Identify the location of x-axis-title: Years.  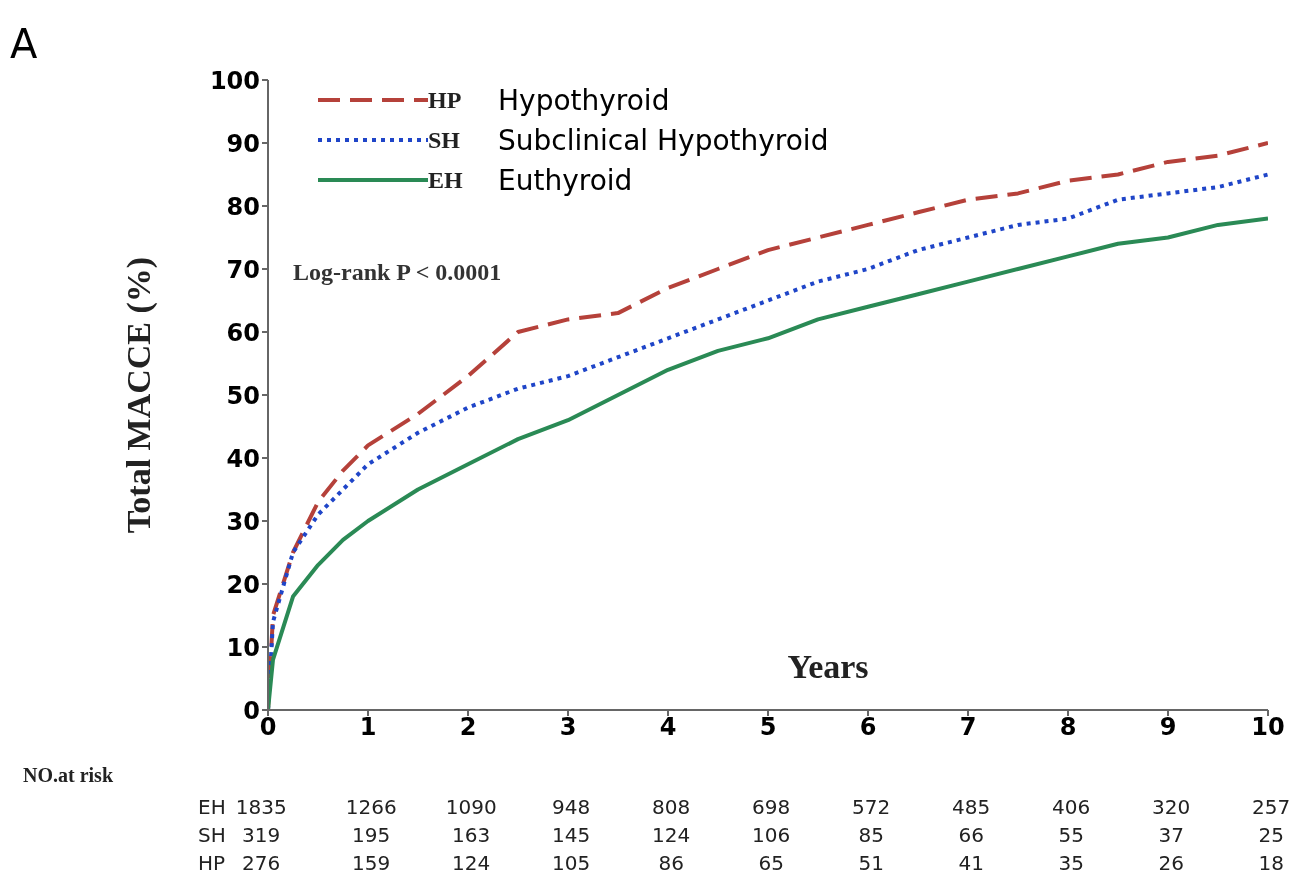
(828, 666).